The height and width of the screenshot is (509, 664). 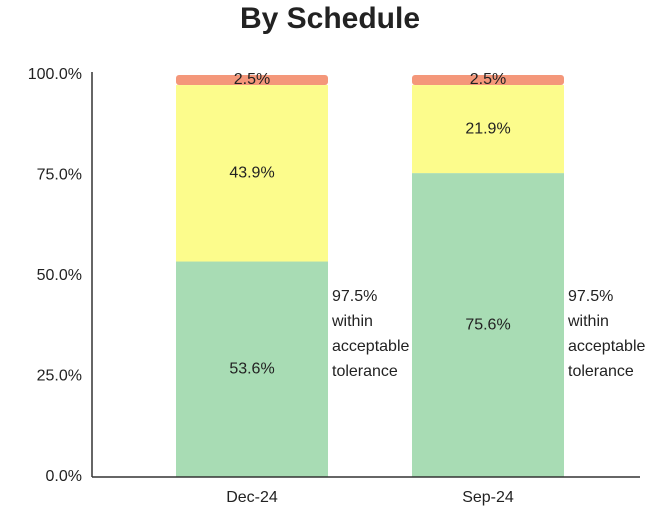 I want to click on y-tick-label: 25.0%, so click(x=59, y=376).